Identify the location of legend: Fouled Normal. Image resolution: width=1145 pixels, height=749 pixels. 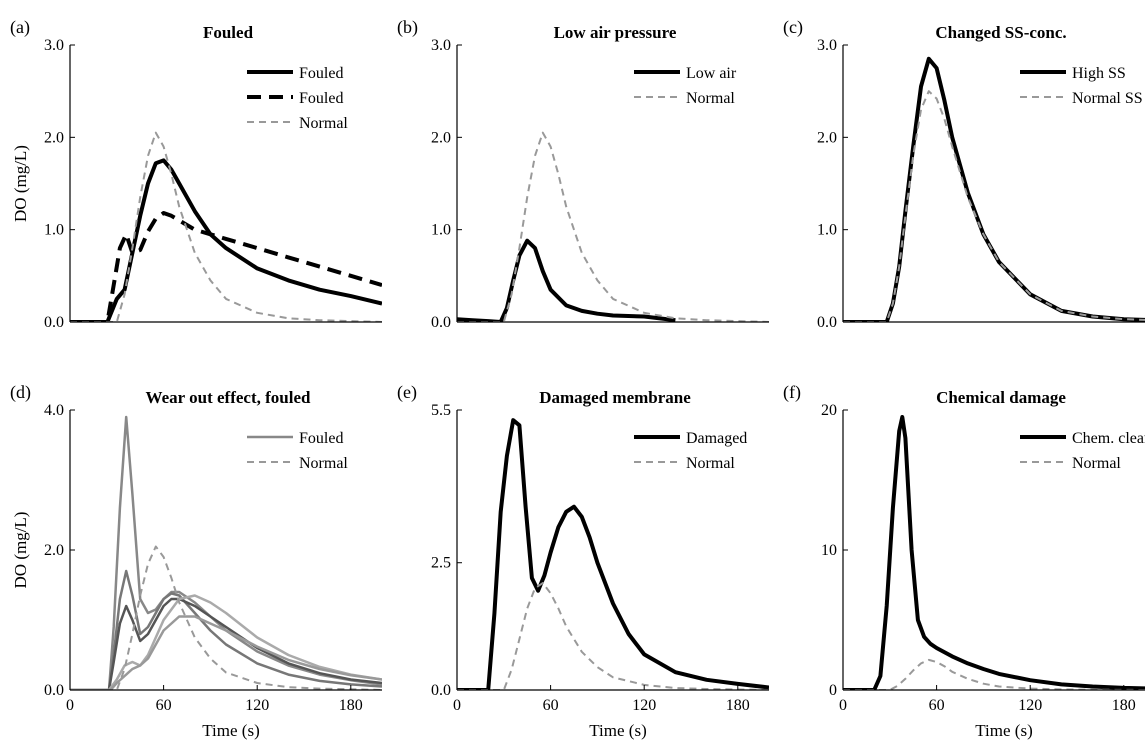
(297, 451).